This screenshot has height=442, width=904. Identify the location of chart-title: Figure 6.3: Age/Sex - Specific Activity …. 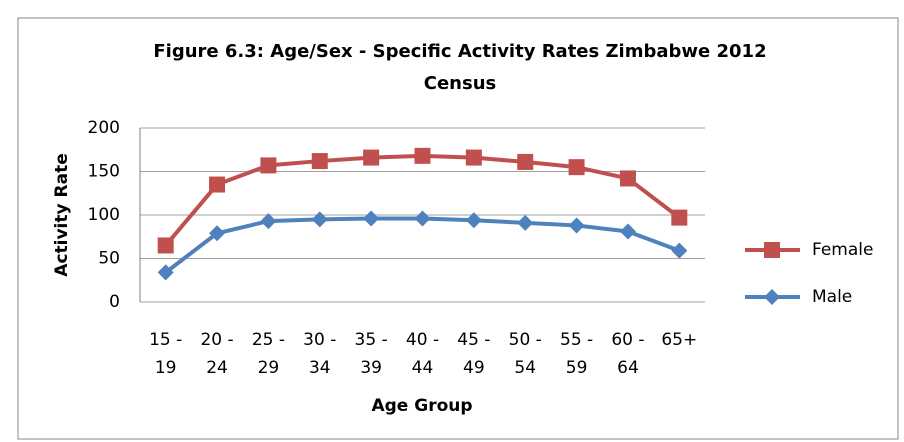
(459, 67).